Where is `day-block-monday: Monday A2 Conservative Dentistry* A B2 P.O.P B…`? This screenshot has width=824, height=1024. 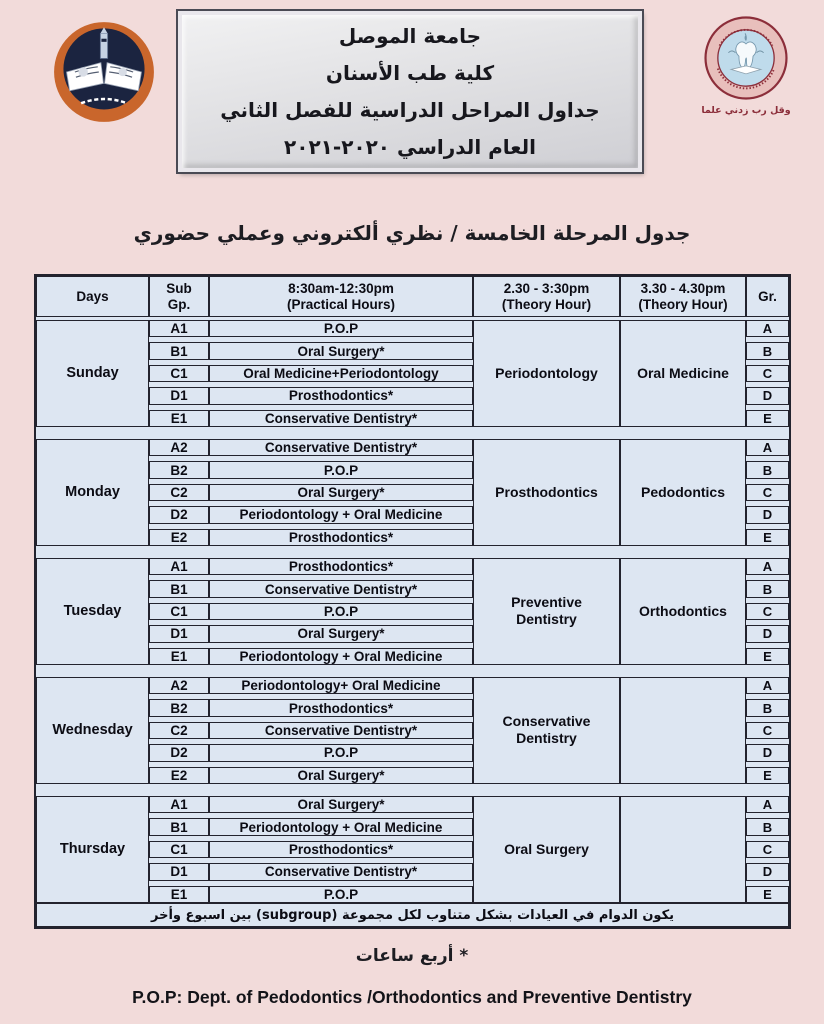 day-block-monday: Monday A2 Conservative Dentistry* A B2 P.O.P B… is located at coordinates (412, 492).